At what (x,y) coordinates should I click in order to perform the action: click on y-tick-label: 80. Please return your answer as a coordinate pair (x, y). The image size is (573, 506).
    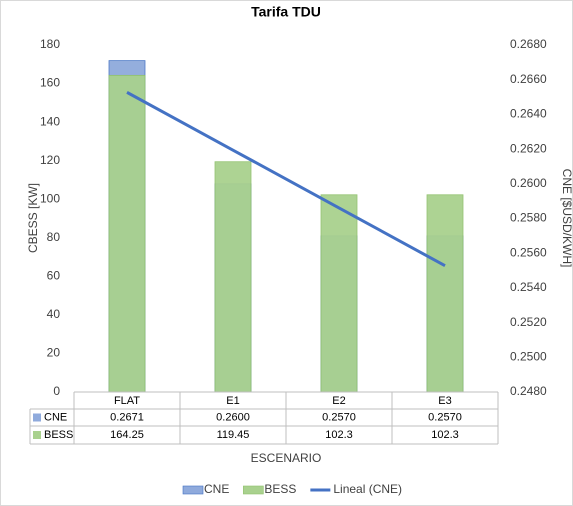
    Looking at the image, I should click on (54, 237).